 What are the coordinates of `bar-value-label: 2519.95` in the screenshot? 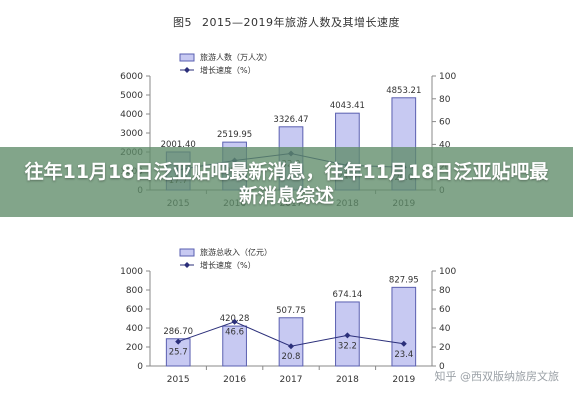 It's located at (234, 135).